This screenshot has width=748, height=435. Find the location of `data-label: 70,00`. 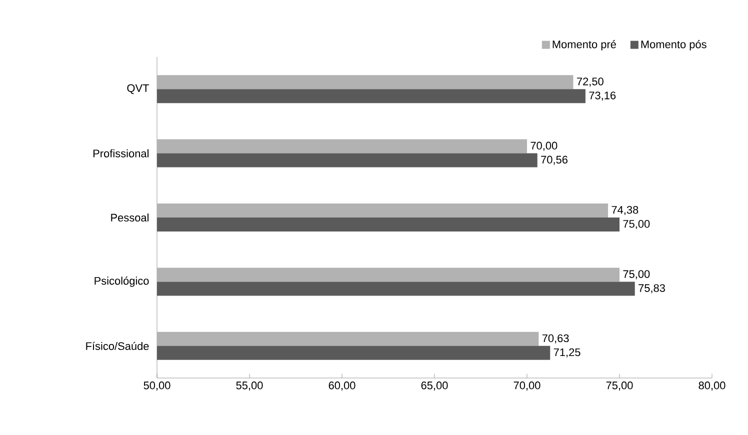

data-label: 70,00 is located at coordinates (544, 146).